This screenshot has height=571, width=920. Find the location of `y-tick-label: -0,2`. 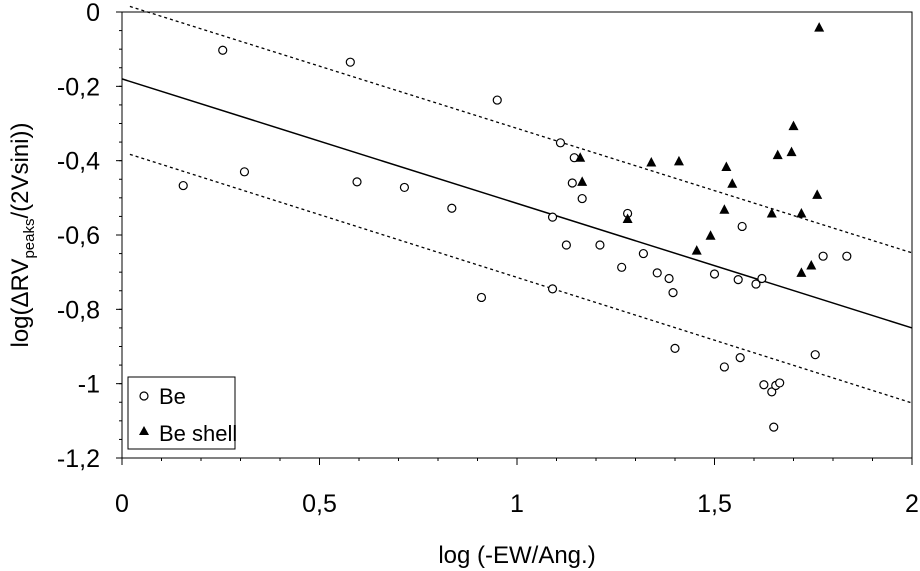

y-tick-label: -0,2 is located at coordinates (78, 87).